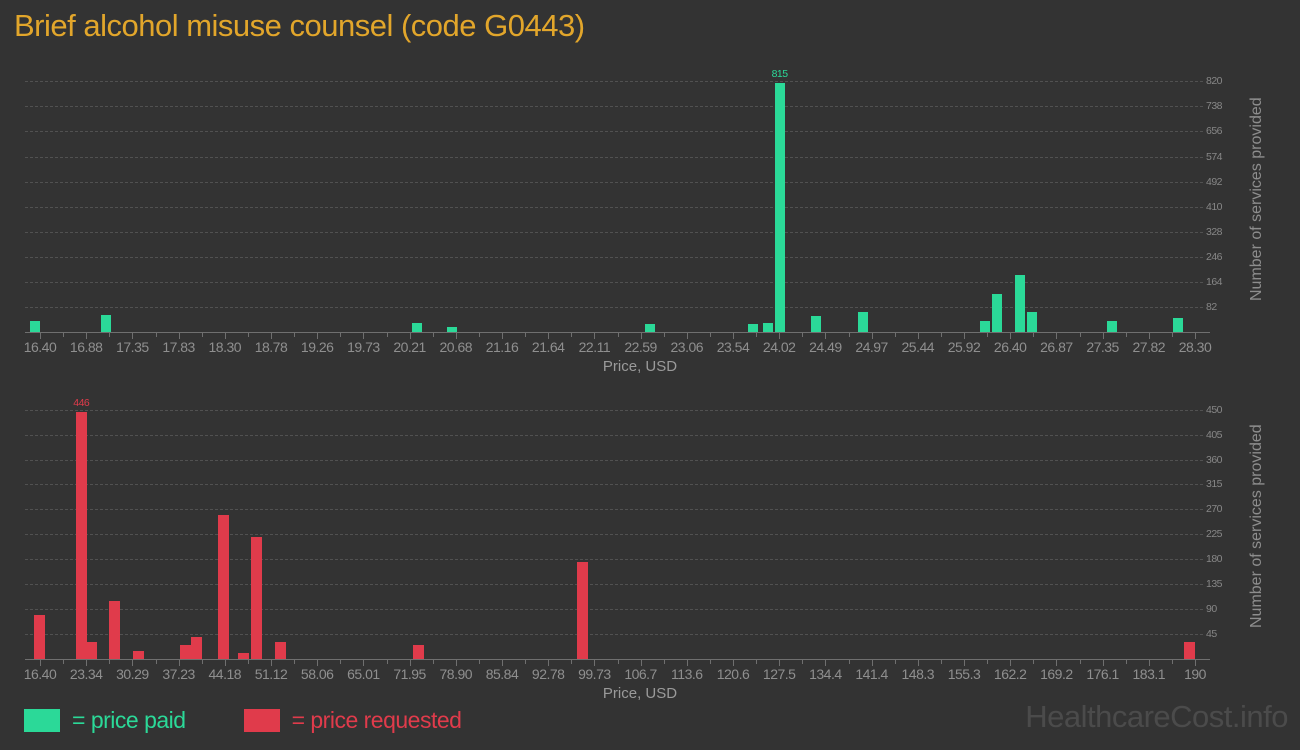 This screenshot has width=1300, height=750. Describe the element at coordinates (1214, 256) in the screenshot. I see `y-tick-label: 246` at that location.